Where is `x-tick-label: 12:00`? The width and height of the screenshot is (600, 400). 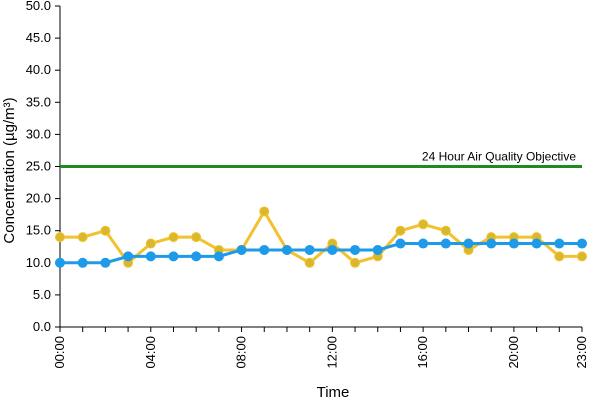 x-tick-label: 12:00 is located at coordinates (331, 352).